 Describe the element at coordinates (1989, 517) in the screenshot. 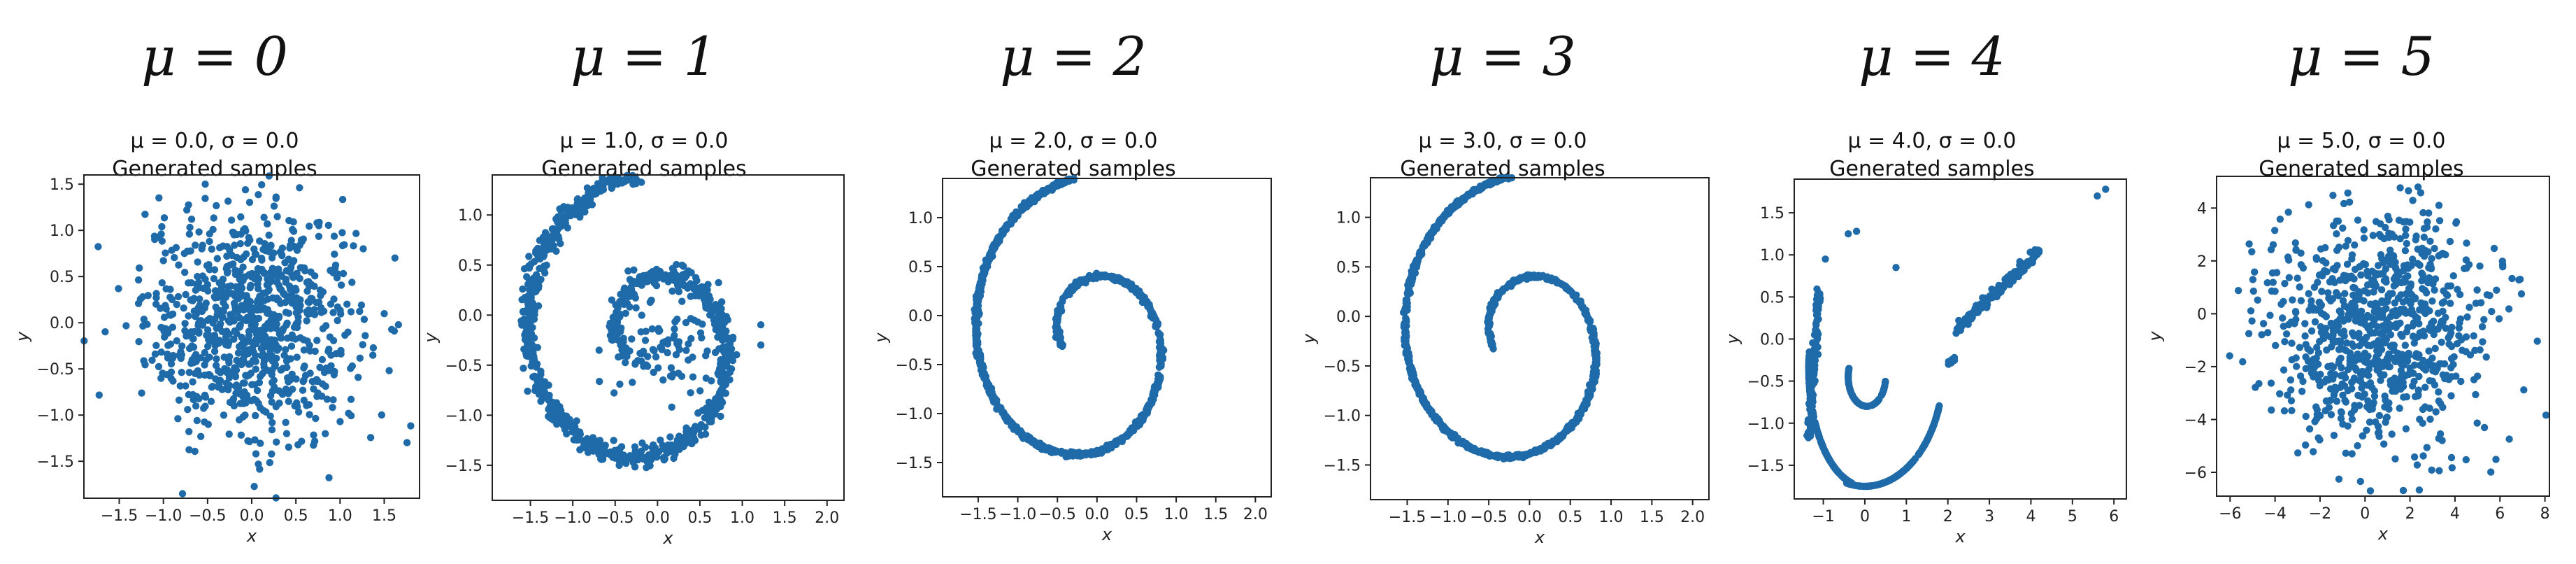

I see `x-tick-label: 3` at that location.